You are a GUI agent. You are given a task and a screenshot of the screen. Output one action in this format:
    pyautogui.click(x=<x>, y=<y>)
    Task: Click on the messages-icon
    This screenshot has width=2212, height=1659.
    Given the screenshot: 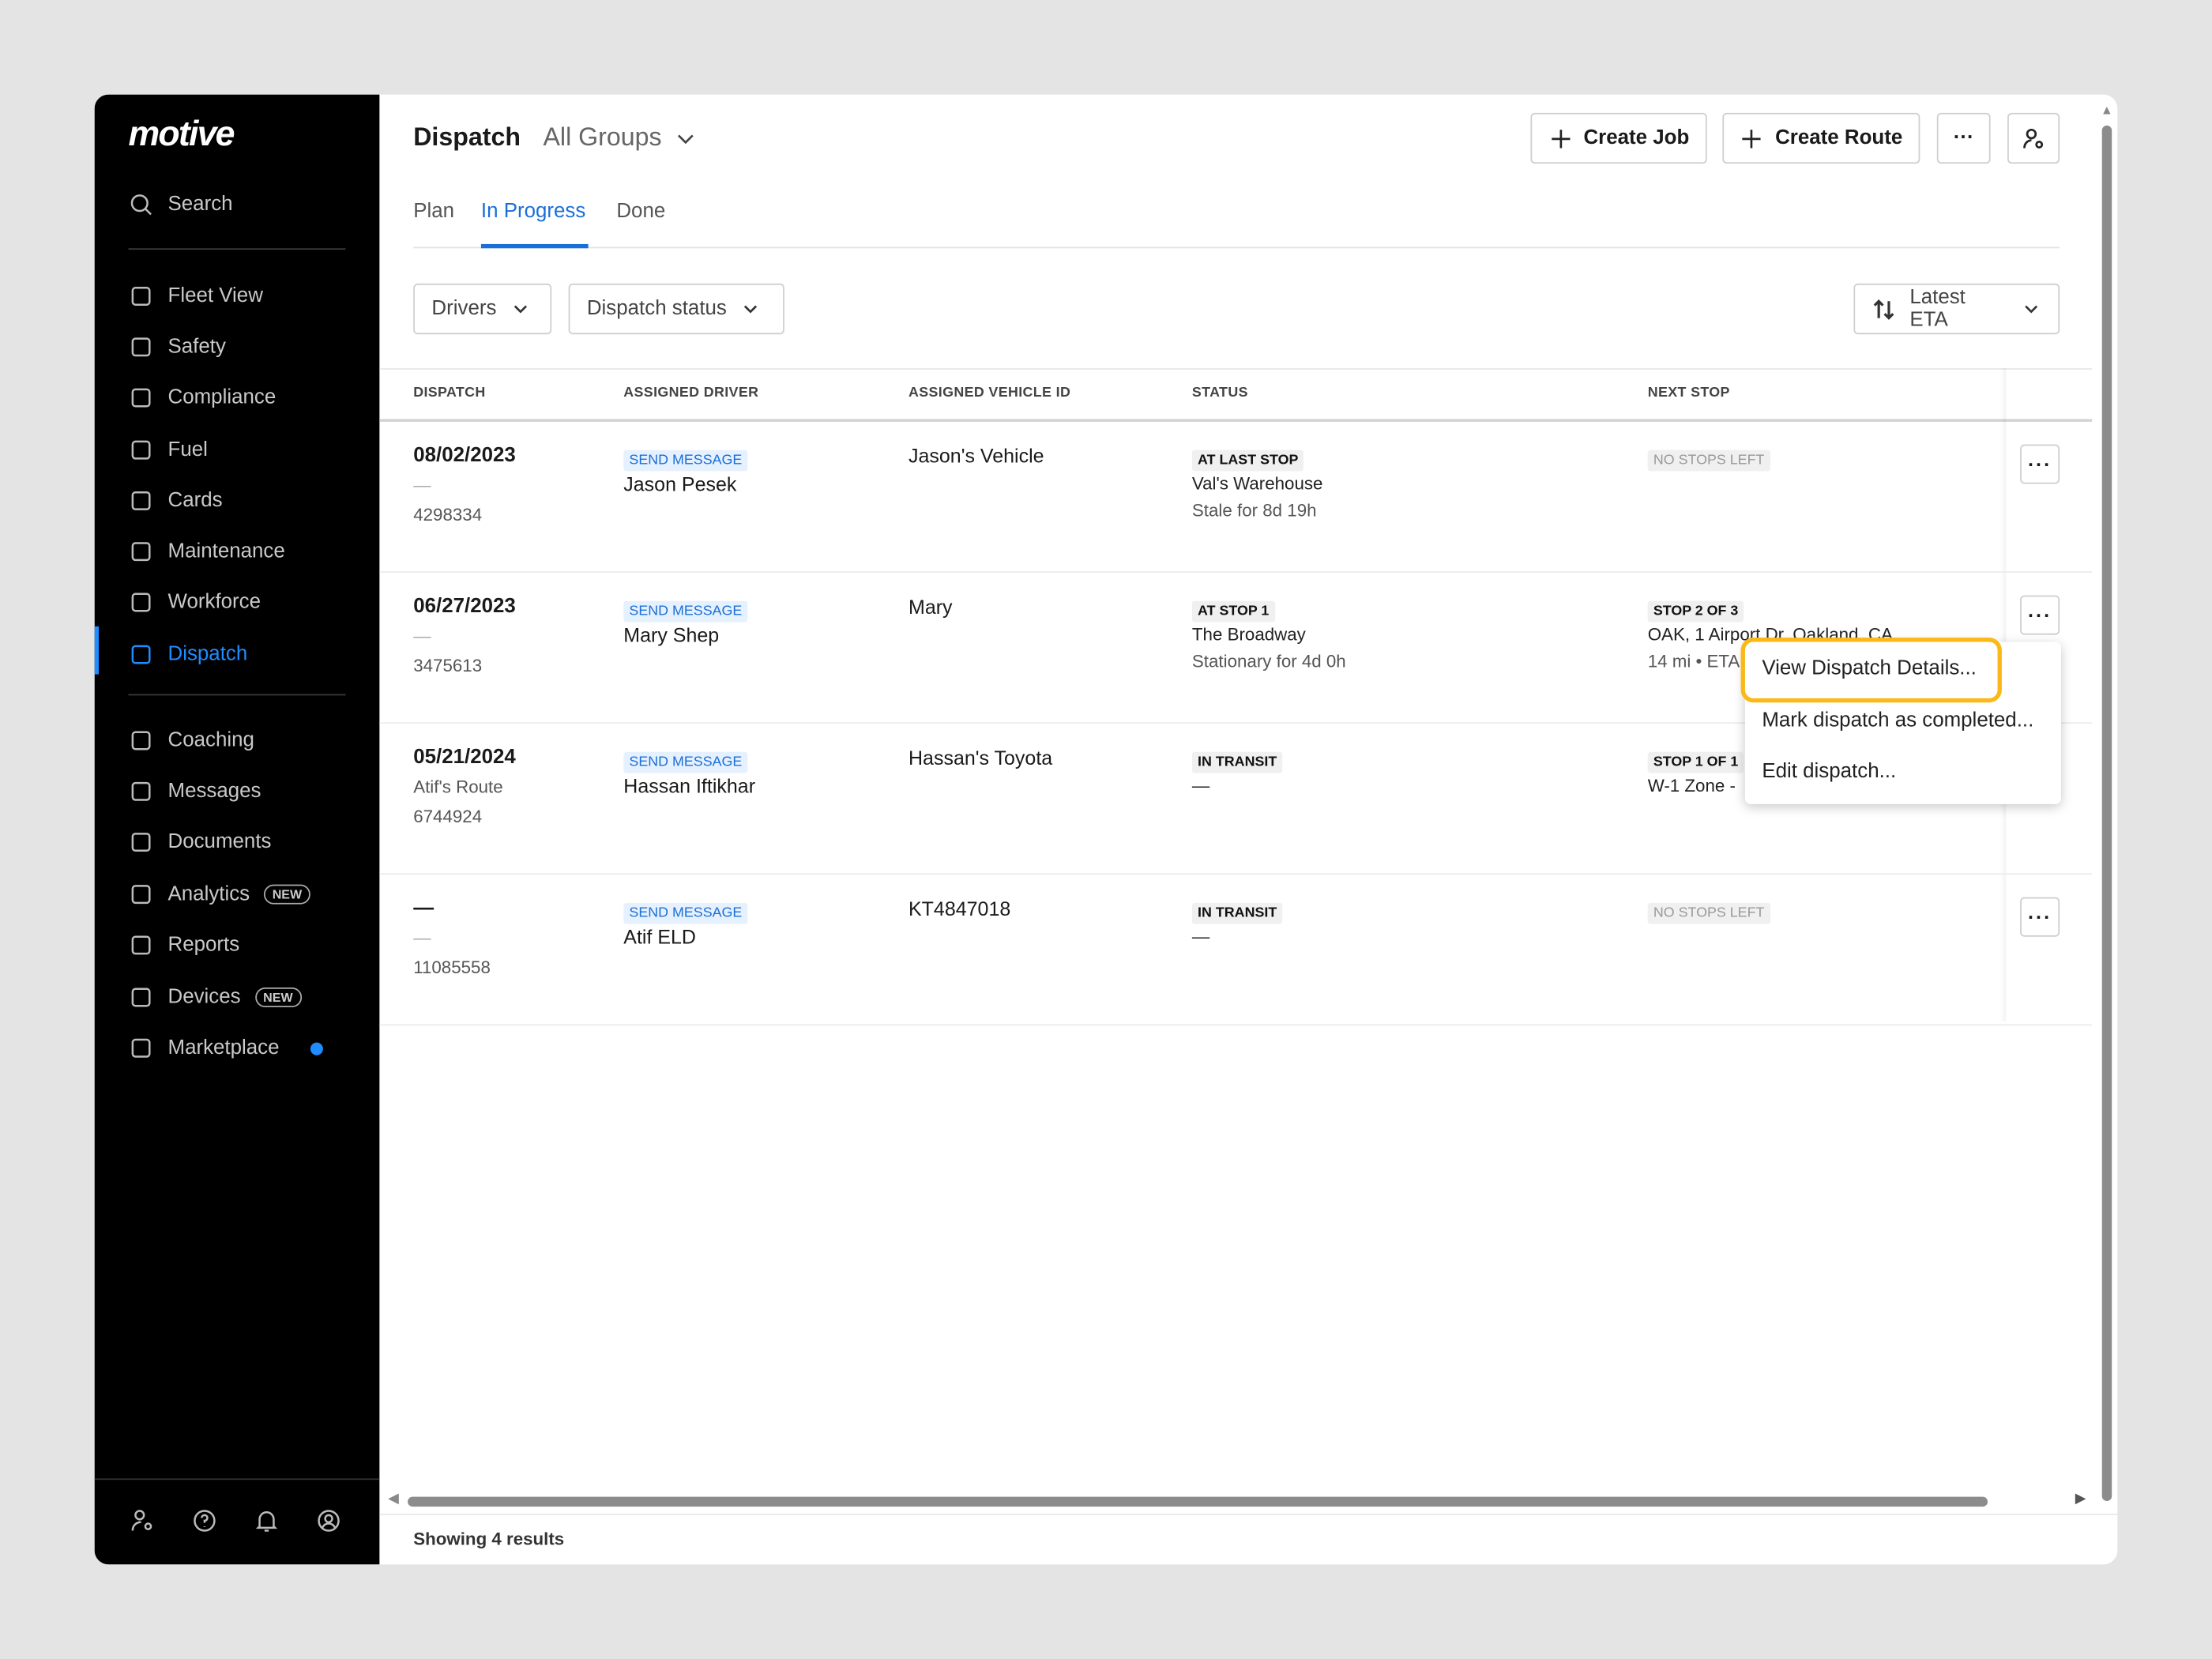 What is the action you would take?
    pyautogui.click(x=141, y=791)
    